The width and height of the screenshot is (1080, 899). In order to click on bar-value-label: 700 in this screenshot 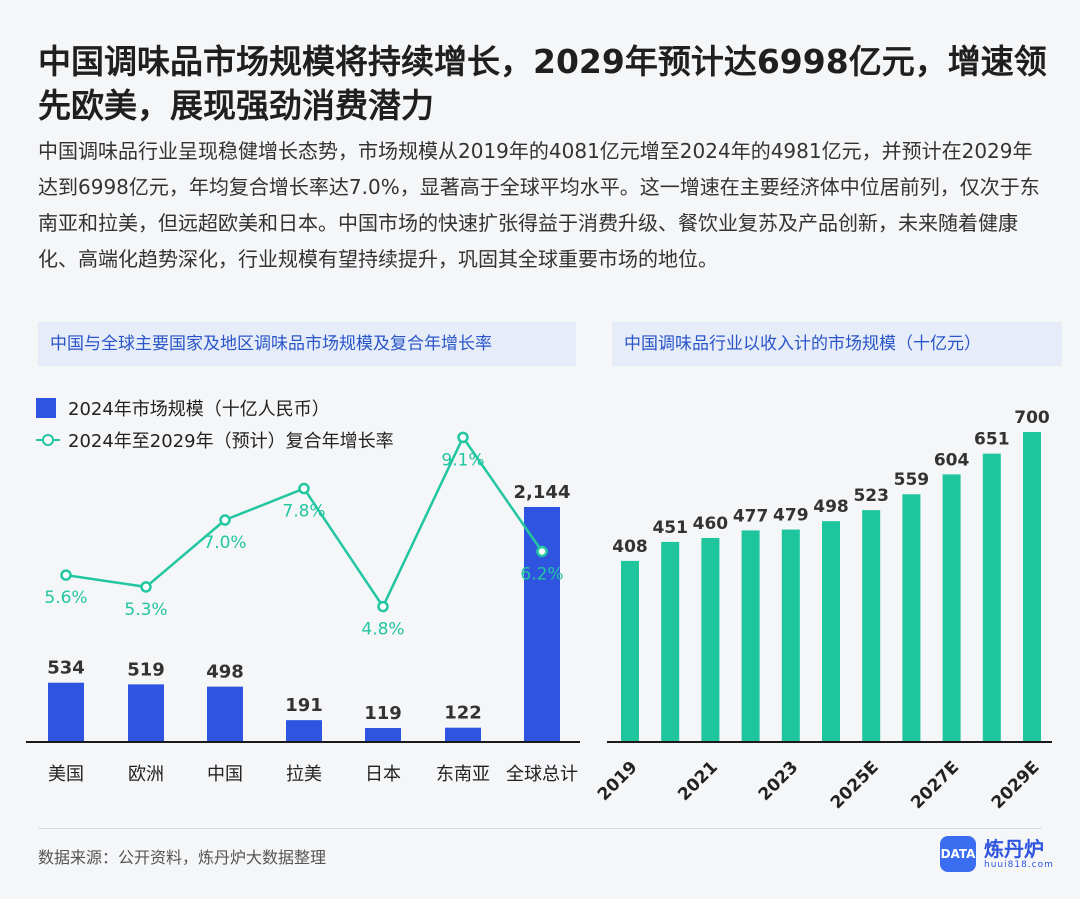, I will do `click(1032, 418)`.